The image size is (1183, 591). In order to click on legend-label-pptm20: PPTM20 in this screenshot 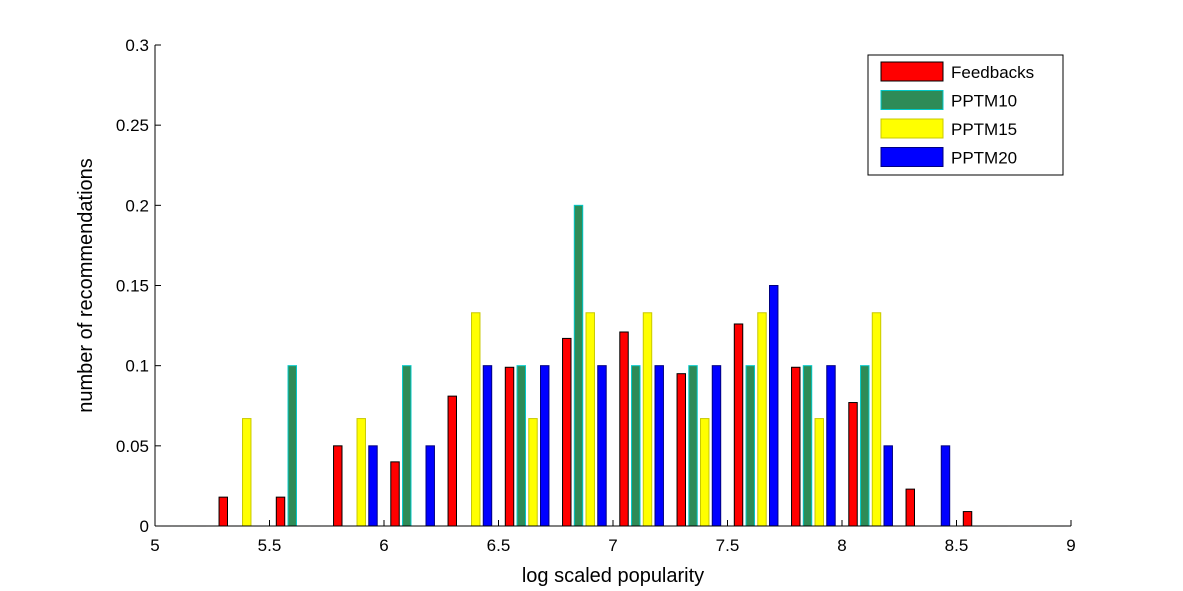, I will do `click(984, 158)`.